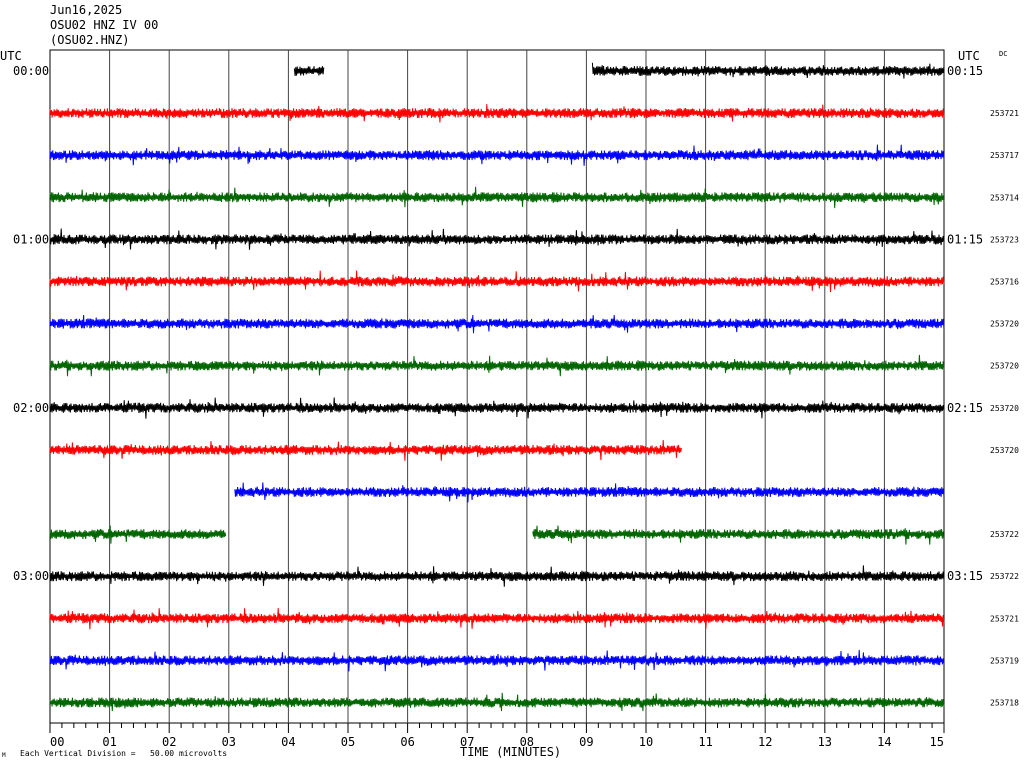 Image resolution: width=1024 pixels, height=768 pixels. Describe the element at coordinates (586, 742) in the screenshot. I see `x-tick-label: 09` at that location.